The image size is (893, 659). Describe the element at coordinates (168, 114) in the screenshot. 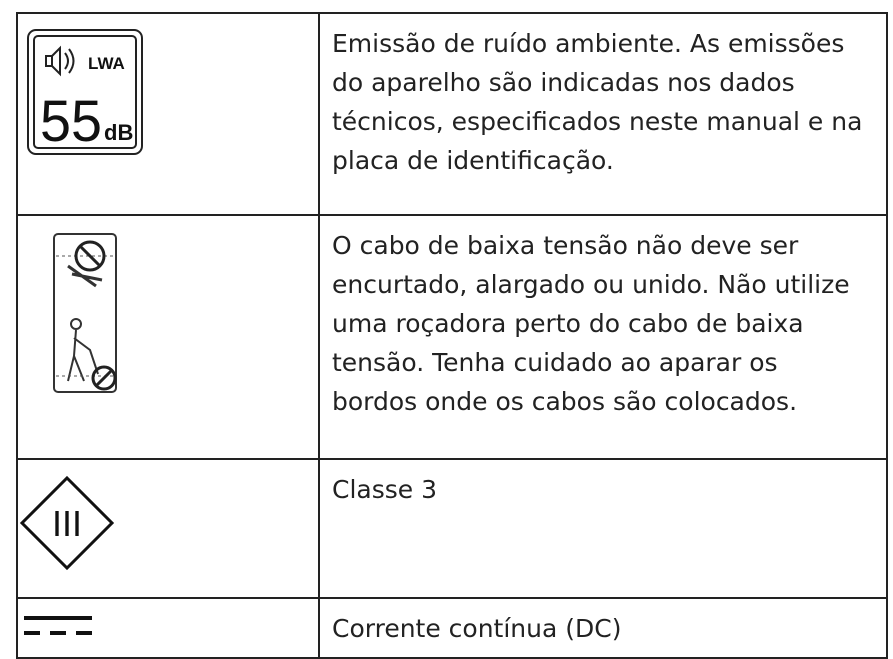

I see `icon-cell: LWA 55 dB` at that location.